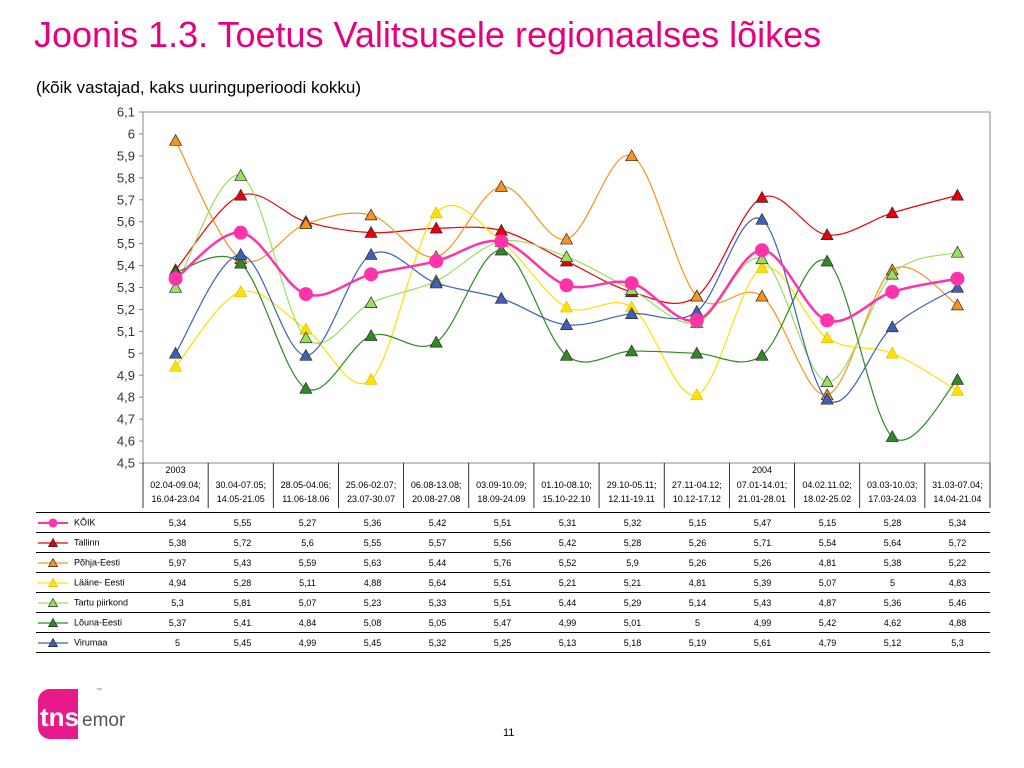 The height and width of the screenshot is (768, 1024). Describe the element at coordinates (892, 562) in the screenshot. I see `table-cell: 5,38` at that location.